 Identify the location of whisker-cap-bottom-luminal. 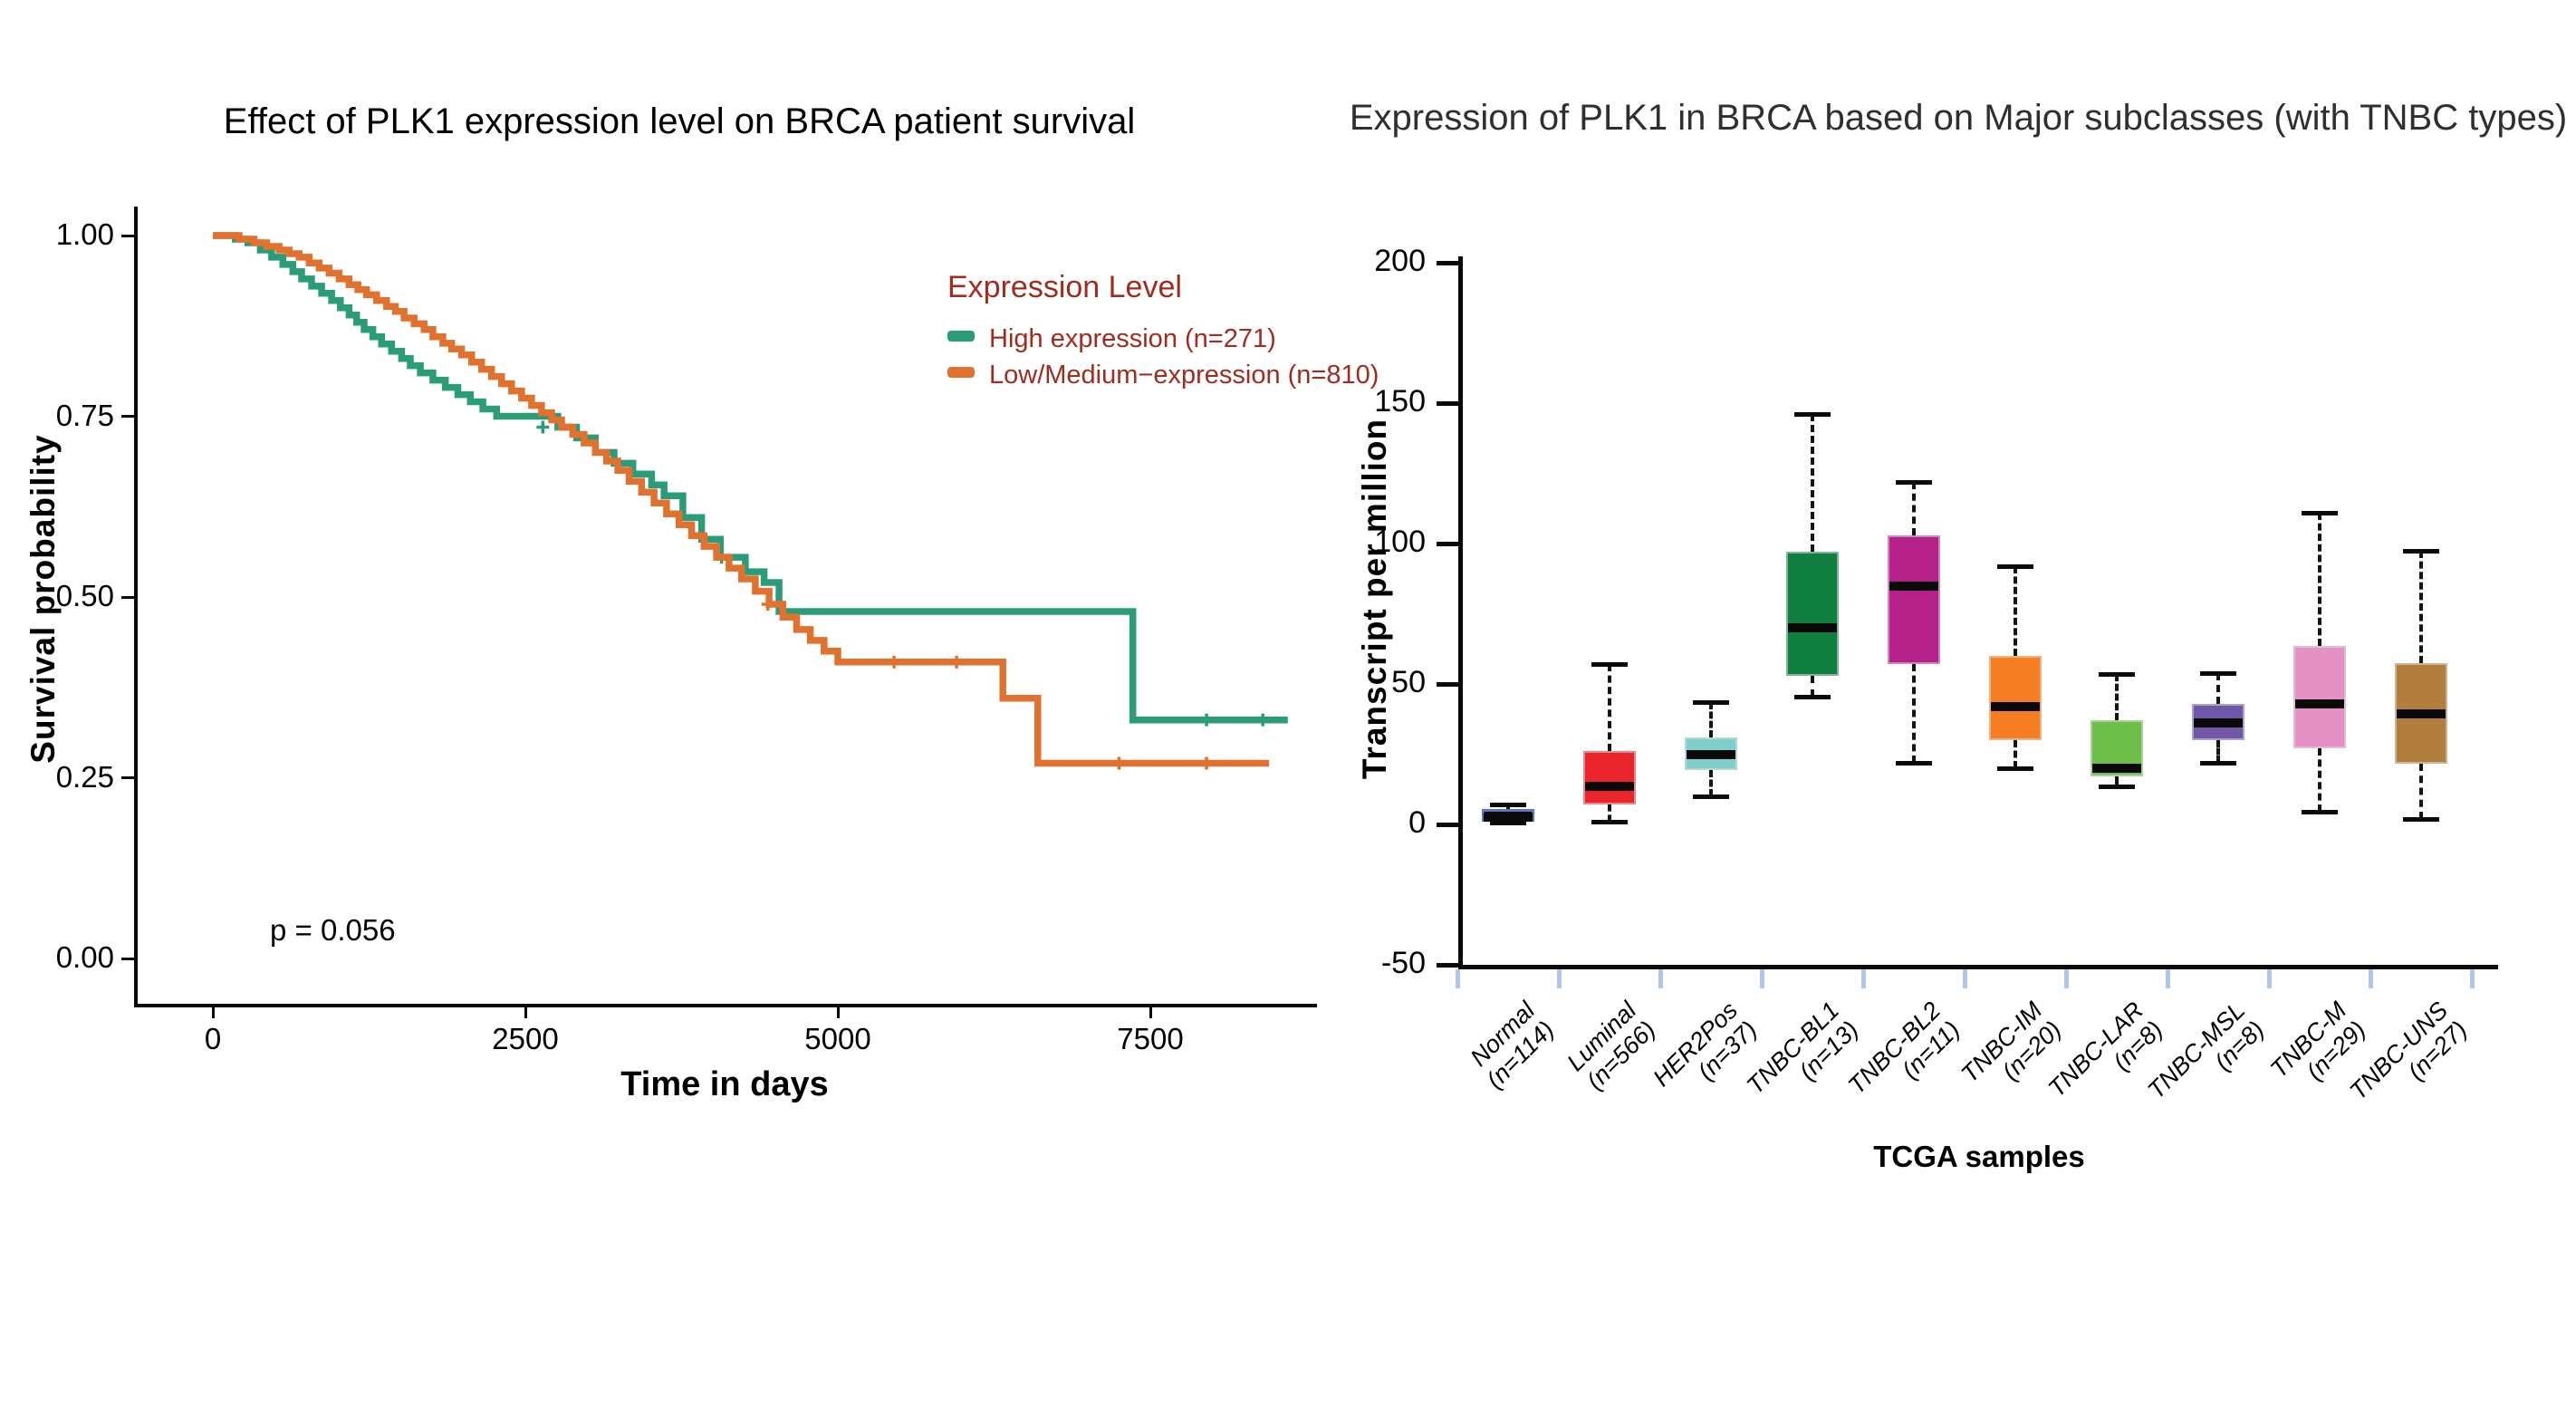
(1609, 821).